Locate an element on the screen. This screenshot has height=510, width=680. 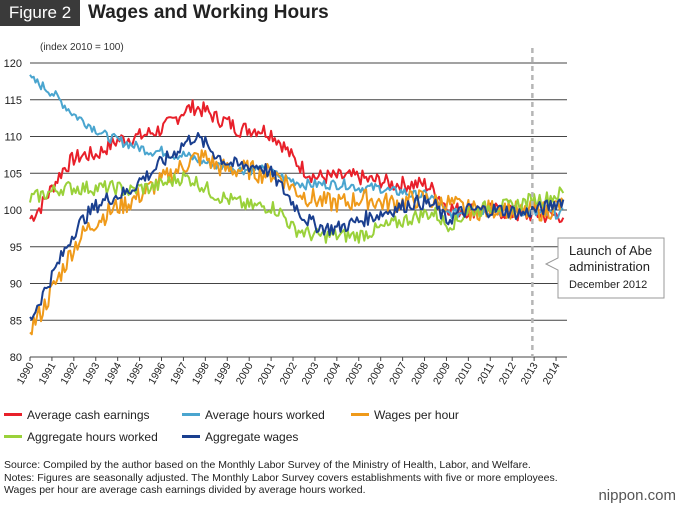
y-tick-label: 120 is located at coordinates (13, 64).